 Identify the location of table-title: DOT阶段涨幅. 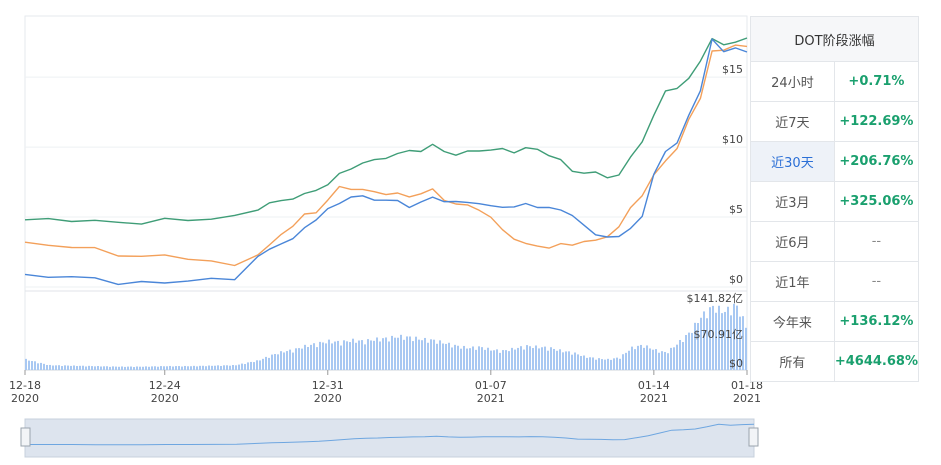
(834, 39).